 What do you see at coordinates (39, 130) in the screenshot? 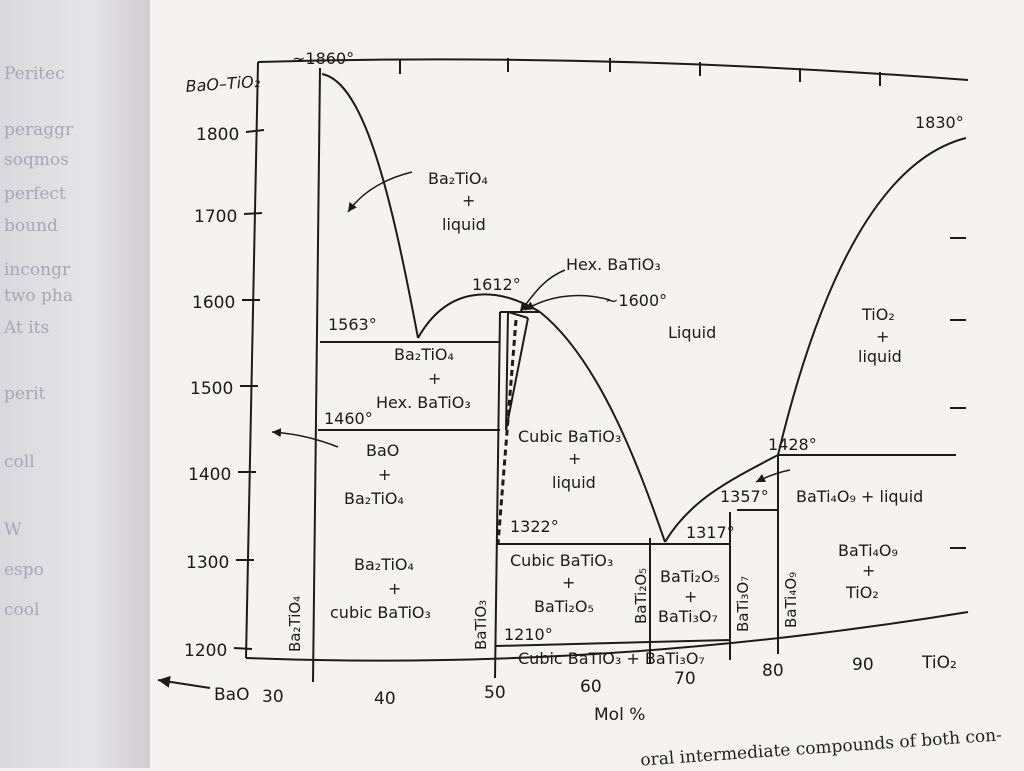
I see `left-page-fragment: peraggr` at bounding box center [39, 130].